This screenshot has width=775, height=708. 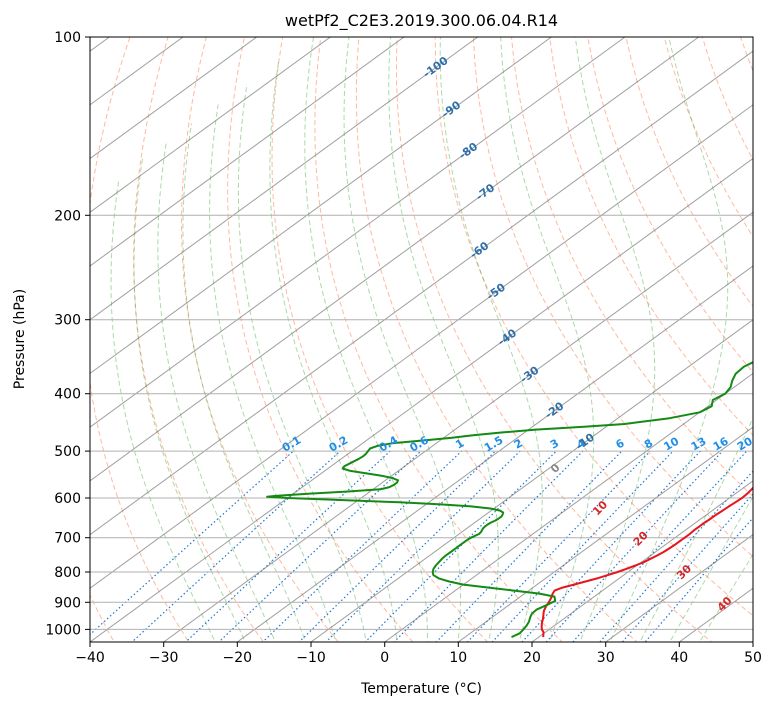 What do you see at coordinates (67, 216) in the screenshot?
I see `y-tick-label: 200` at bounding box center [67, 216].